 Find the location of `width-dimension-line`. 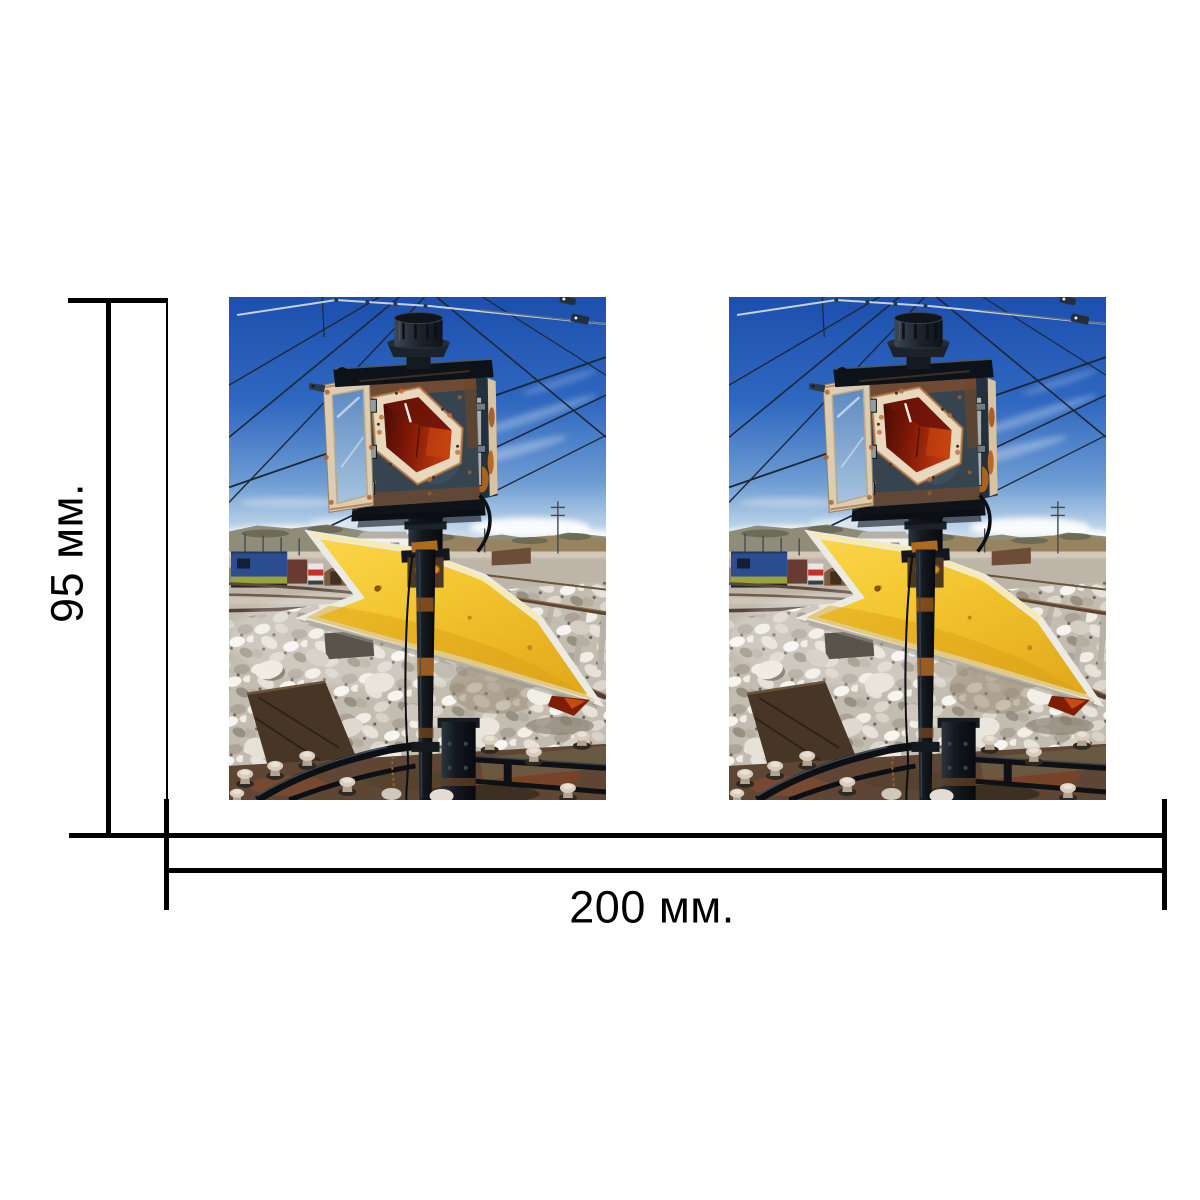

width-dimension-line is located at coordinates (665, 870).